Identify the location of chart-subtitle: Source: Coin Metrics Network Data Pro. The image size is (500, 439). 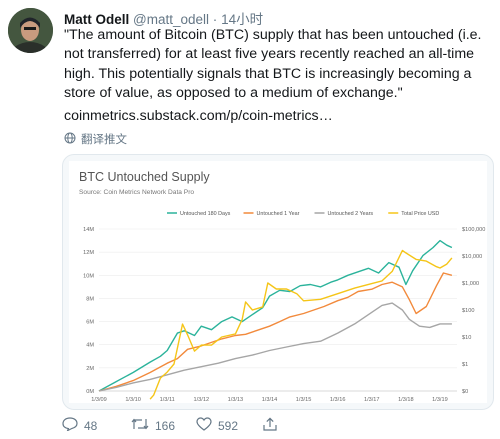
(136, 192).